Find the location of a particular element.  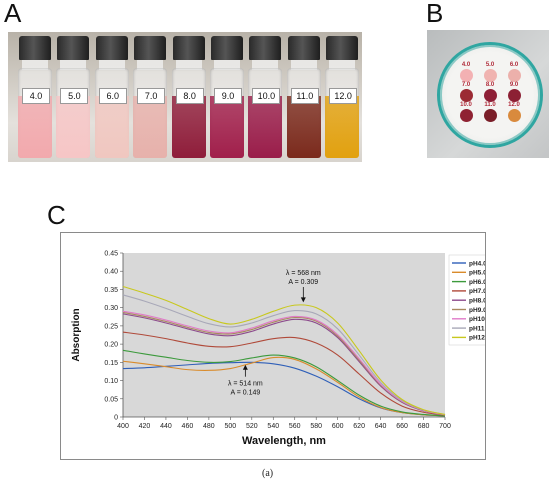

annotation-label: λ = 514 nm is located at coordinates (245, 384).